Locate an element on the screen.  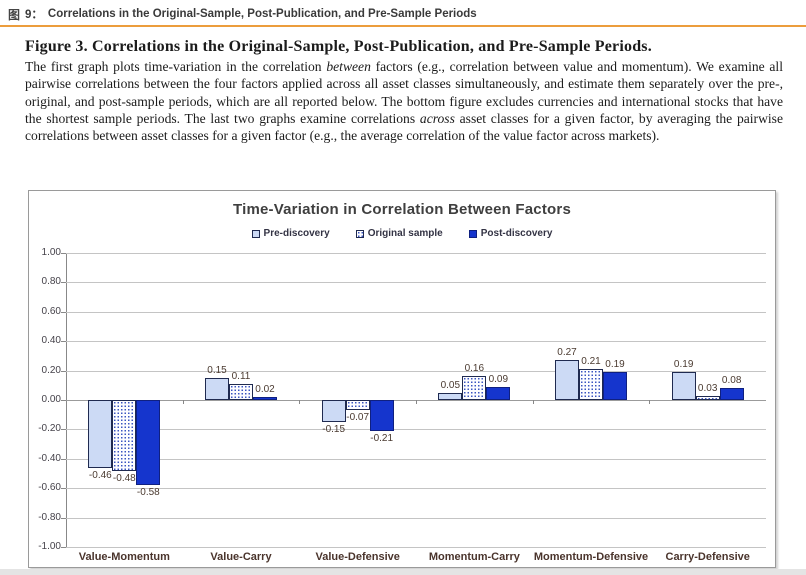
bar-pre-discovery-carry-defensive is located at coordinates (683, 386).